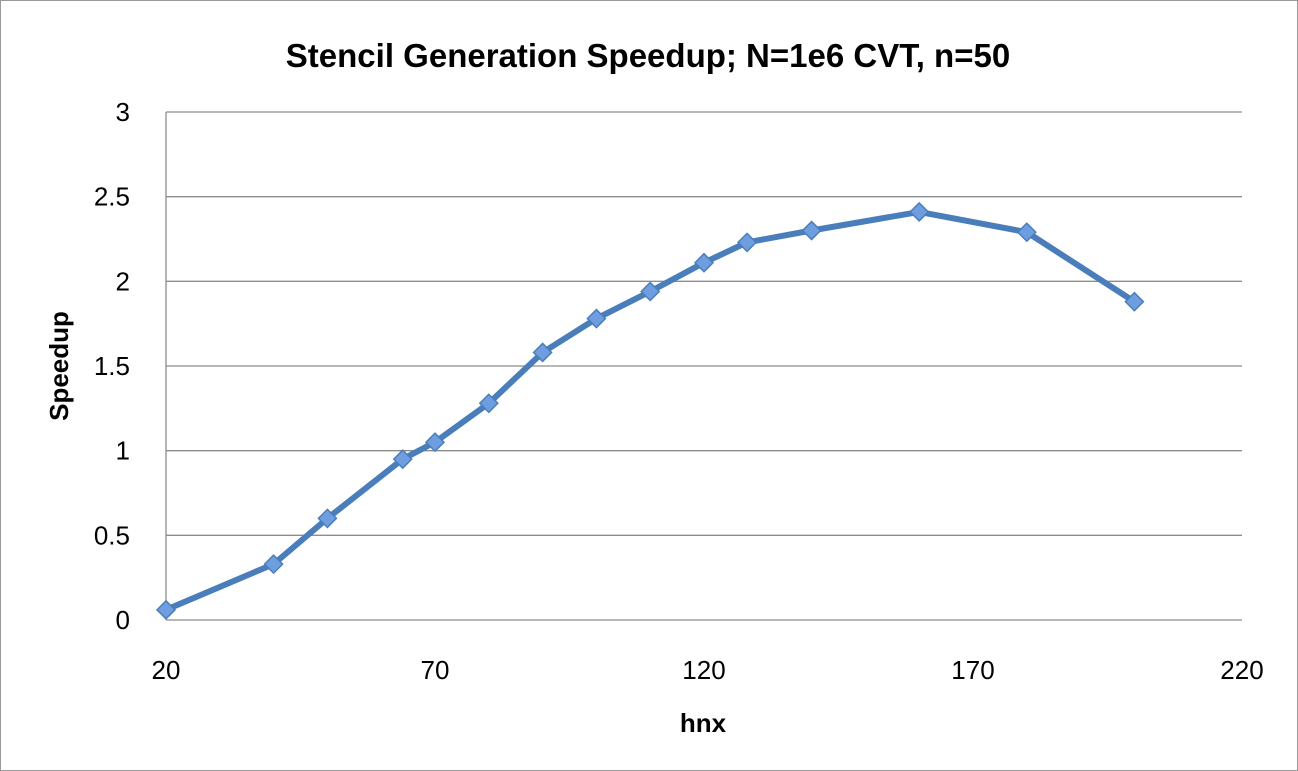 The width and height of the screenshot is (1298, 771). What do you see at coordinates (972, 670) in the screenshot?
I see `x-tick-label: 170` at bounding box center [972, 670].